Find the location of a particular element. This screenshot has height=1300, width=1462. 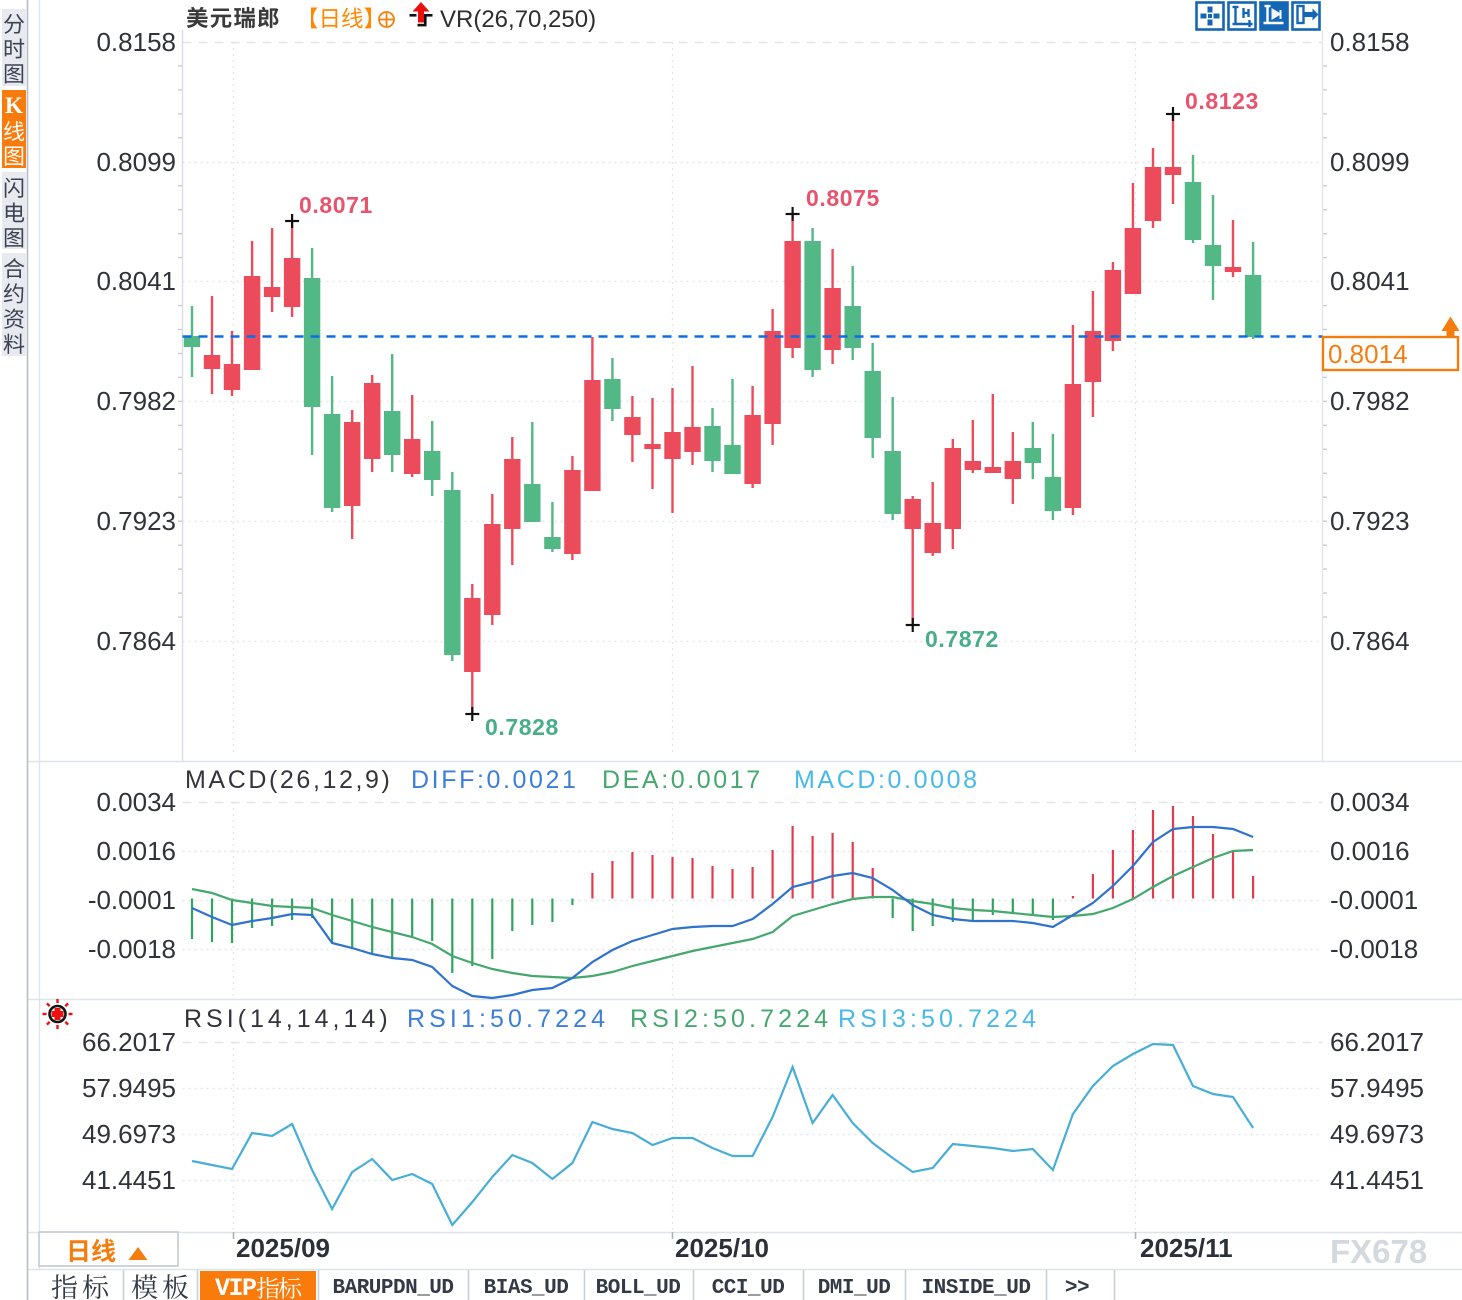

svg-text: VR(26,70,250) is located at coordinates (518, 19).